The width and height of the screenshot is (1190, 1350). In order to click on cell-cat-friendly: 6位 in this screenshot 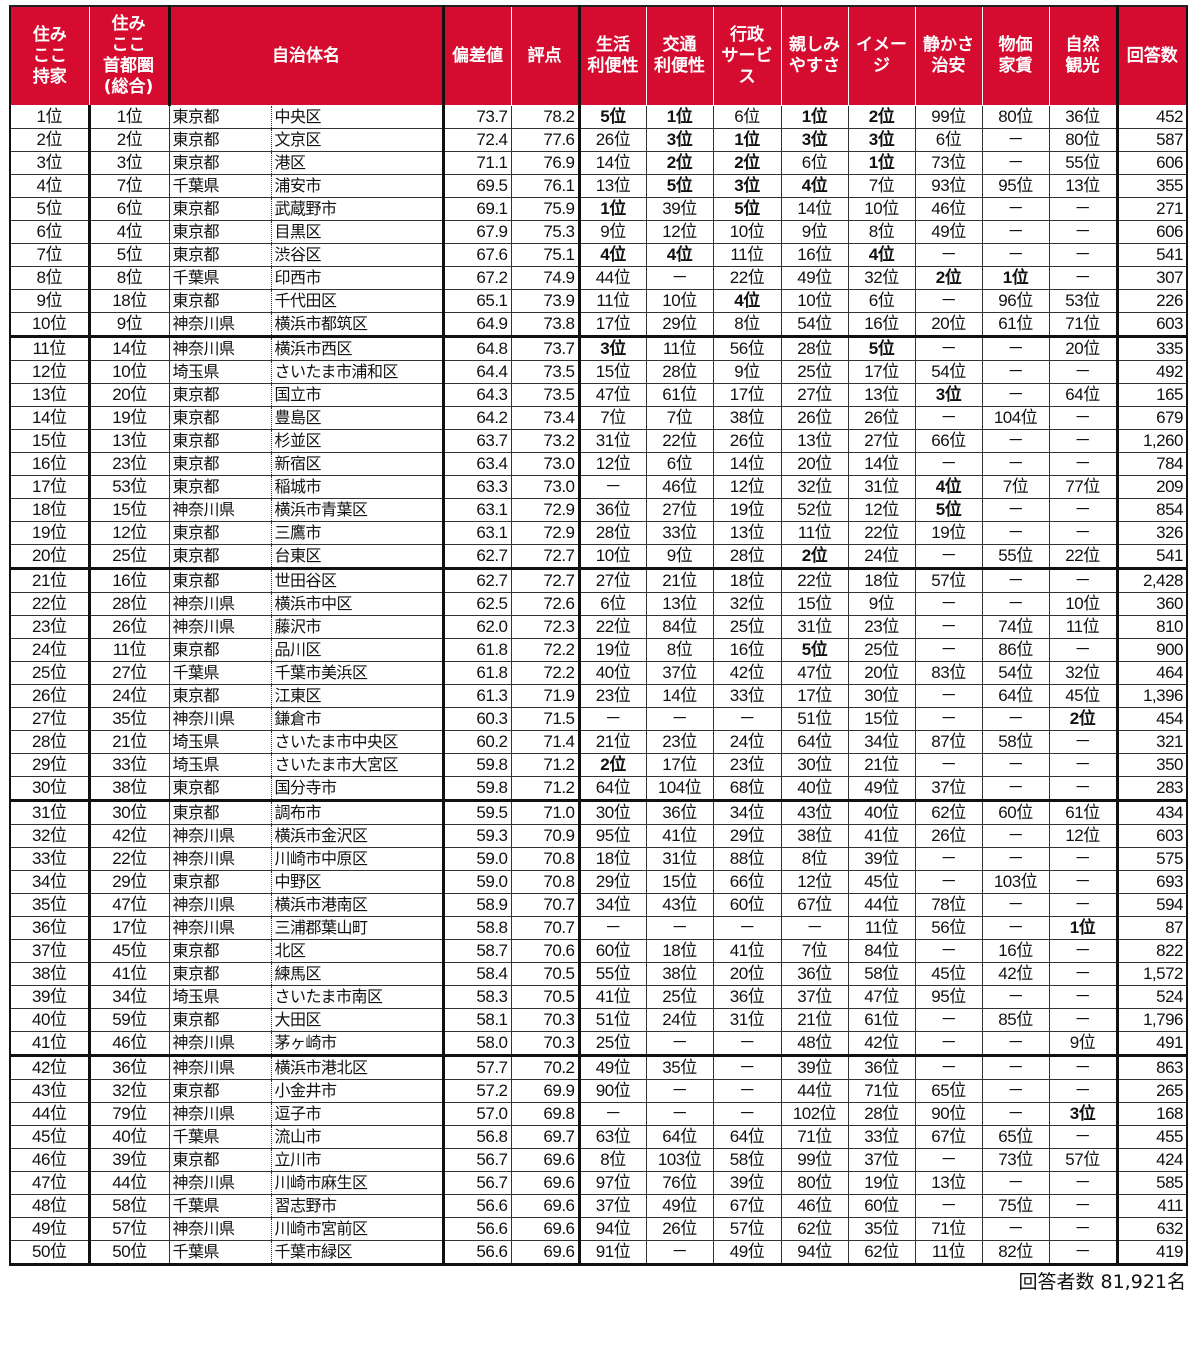, I will do `click(814, 163)`.